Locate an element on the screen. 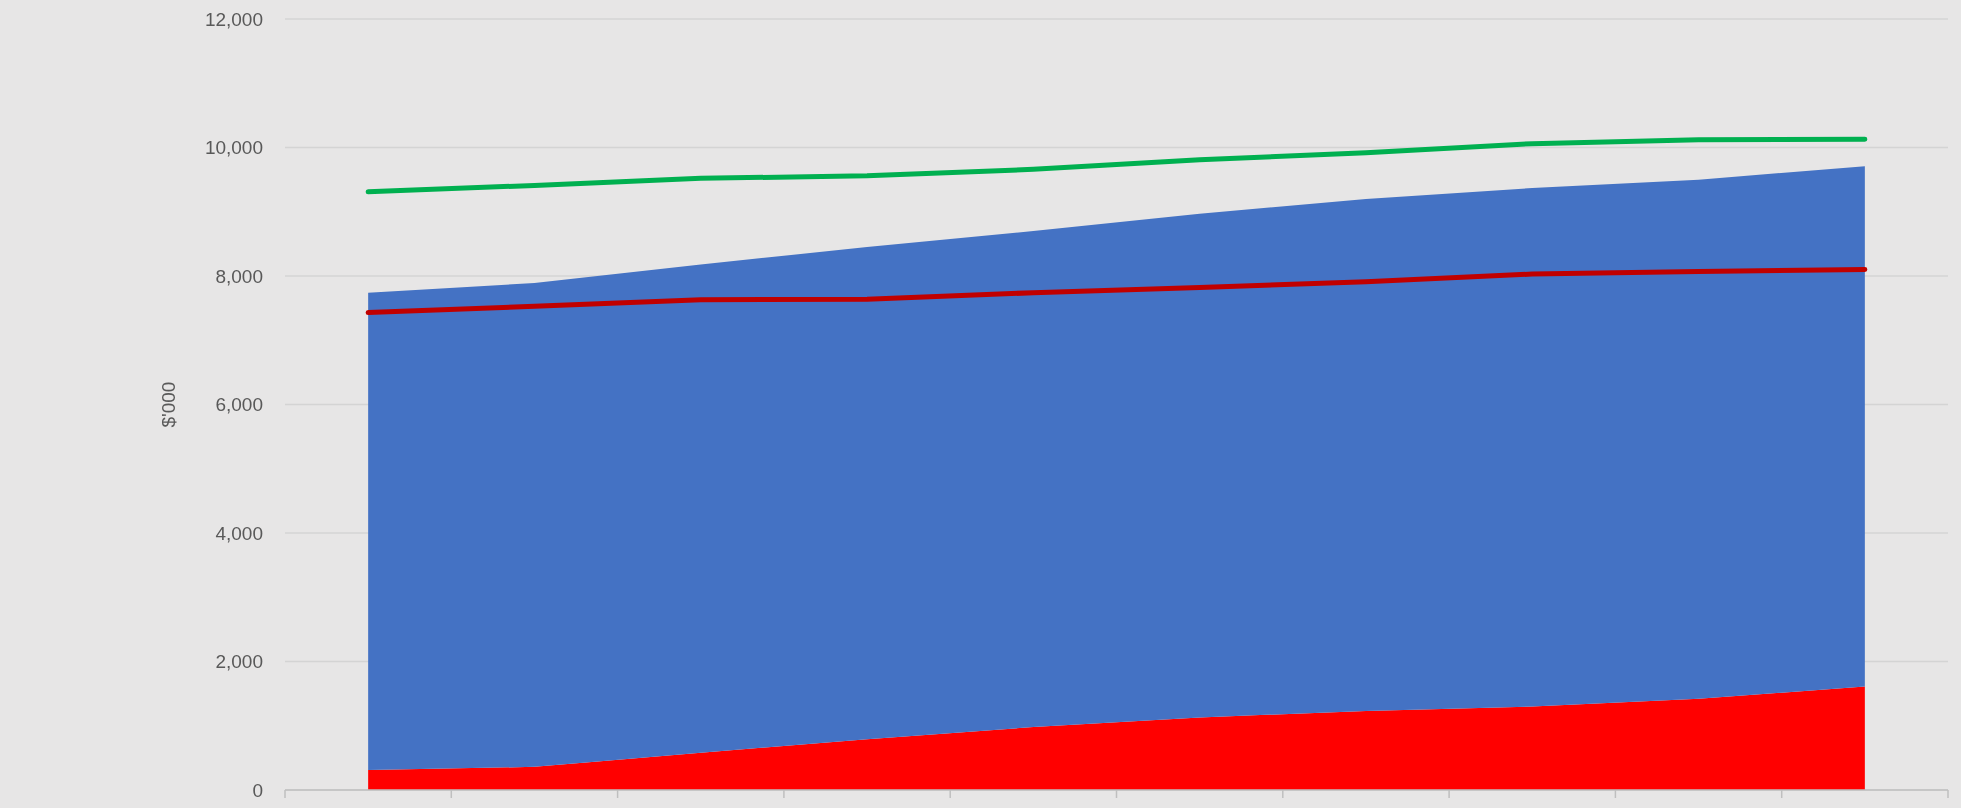  y-tick-label: 4,000 is located at coordinates (239, 533).